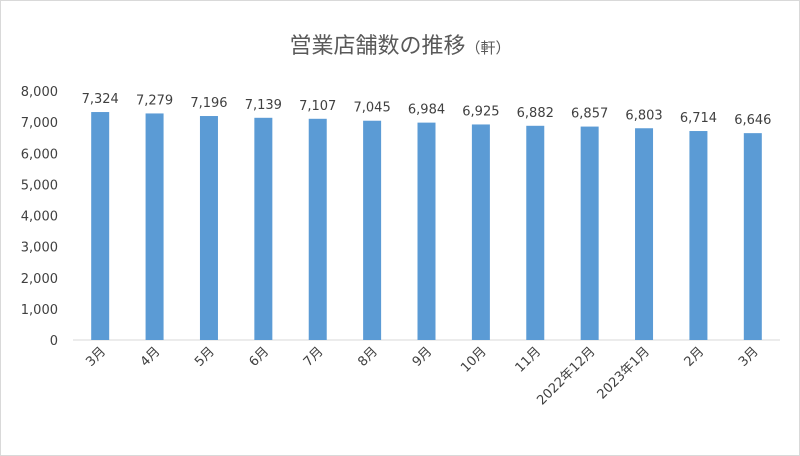 This screenshot has height=456, width=800. What do you see at coordinates (39, 92) in the screenshot?
I see `y-tick-label: 8,000` at bounding box center [39, 92].